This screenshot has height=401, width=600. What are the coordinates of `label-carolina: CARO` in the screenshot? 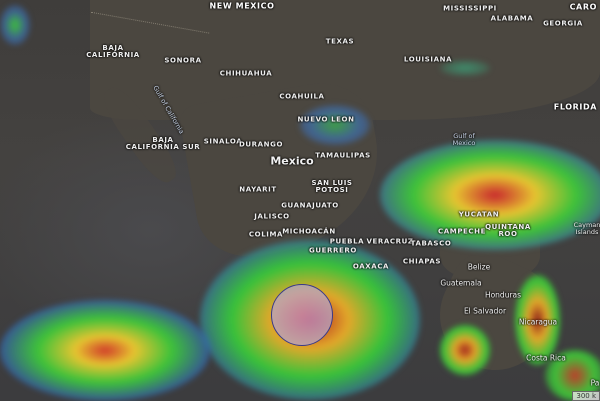 It's located at (583, 7).